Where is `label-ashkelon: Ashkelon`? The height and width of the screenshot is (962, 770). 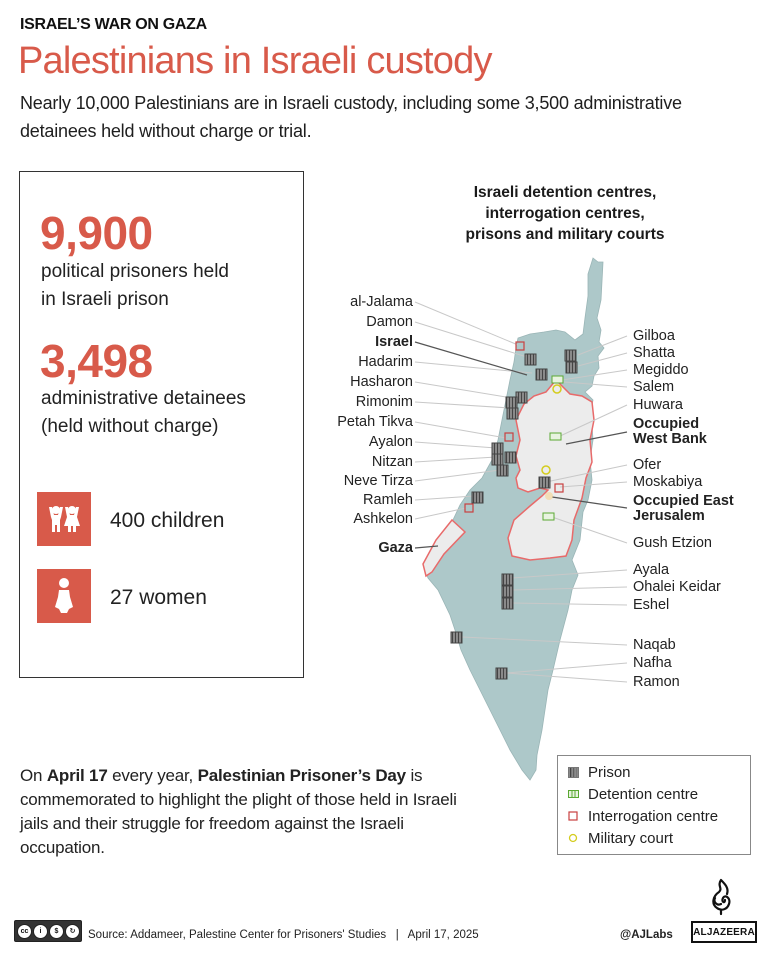 label-ashkelon: Ashkelon is located at coordinates (383, 519).